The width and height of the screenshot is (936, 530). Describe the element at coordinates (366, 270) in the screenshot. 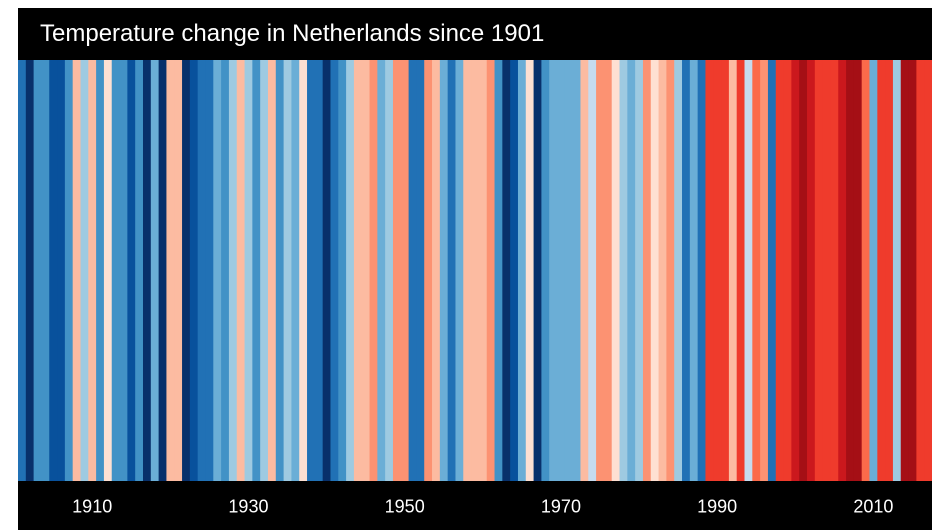

I see `stripe-1945` at that location.